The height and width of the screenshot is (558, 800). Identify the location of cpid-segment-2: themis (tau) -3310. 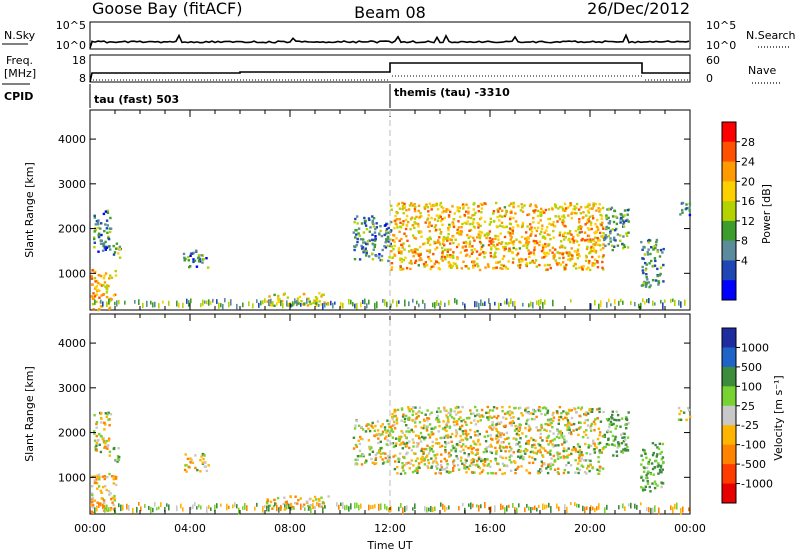
(452, 92).